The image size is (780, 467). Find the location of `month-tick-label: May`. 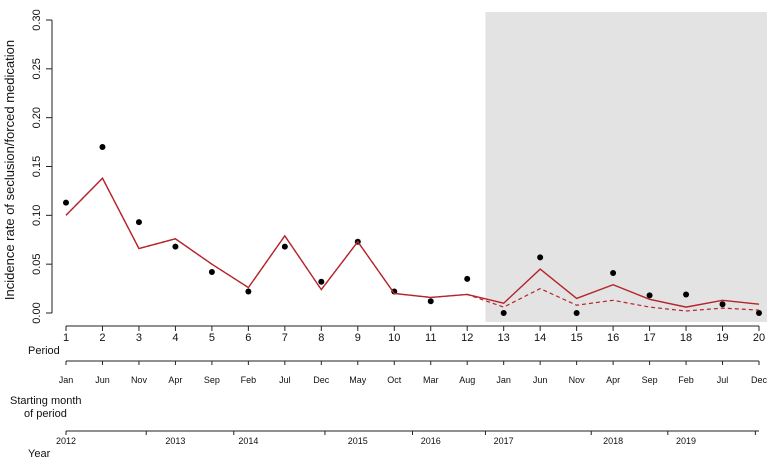

month-tick-label: May is located at coordinates (358, 380).